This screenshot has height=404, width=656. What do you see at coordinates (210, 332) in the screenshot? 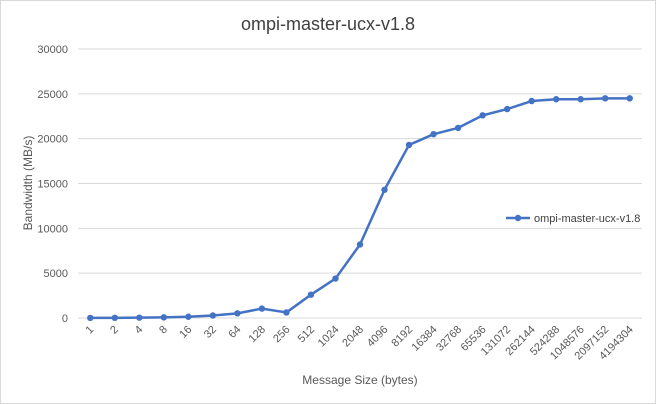
I see `x-tick-label: 32` at bounding box center [210, 332].